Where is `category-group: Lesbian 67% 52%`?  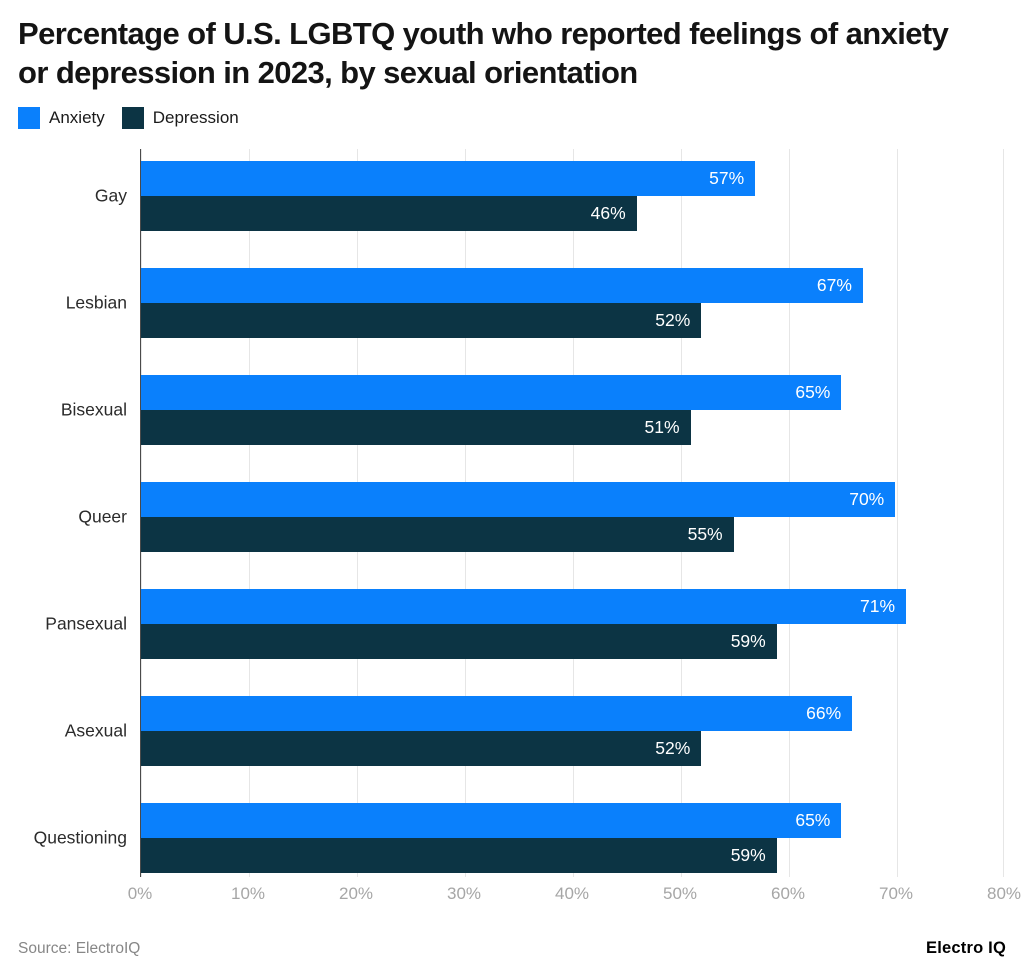 category-group: Lesbian 67% 52% is located at coordinates (534, 303).